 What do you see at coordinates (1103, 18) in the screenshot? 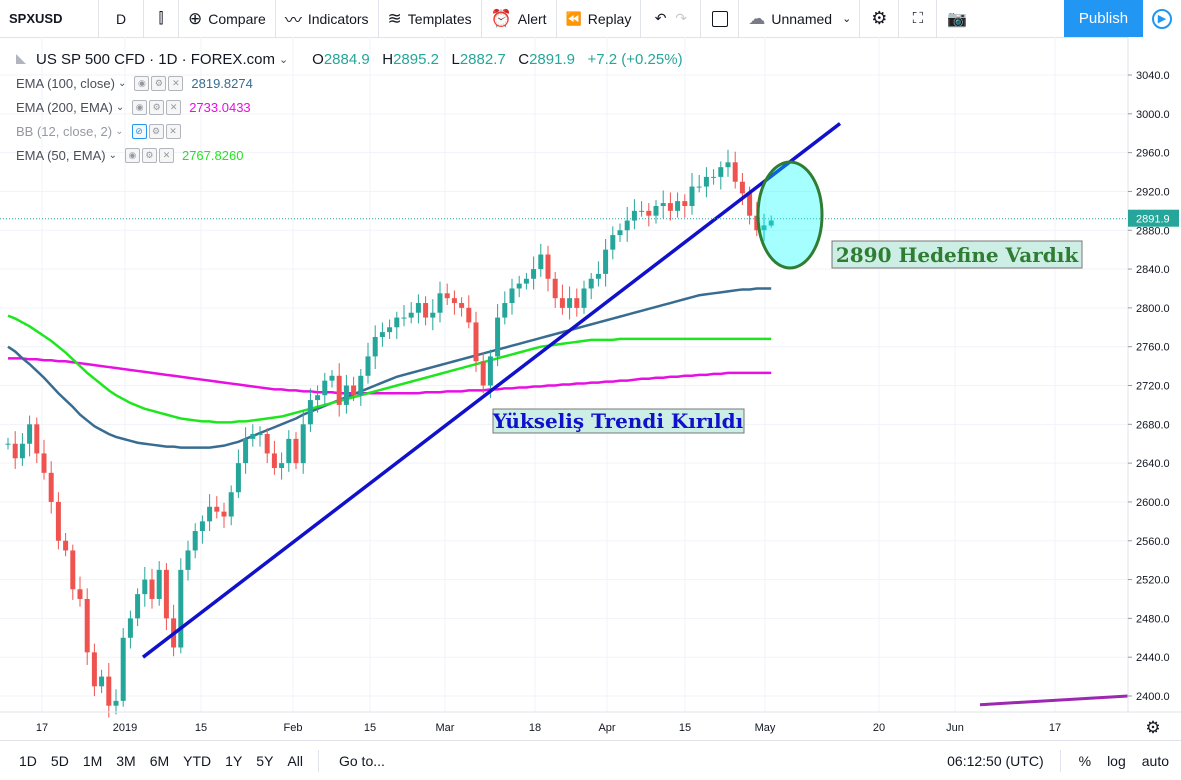
I see `publish-button: Publish` at bounding box center [1103, 18].